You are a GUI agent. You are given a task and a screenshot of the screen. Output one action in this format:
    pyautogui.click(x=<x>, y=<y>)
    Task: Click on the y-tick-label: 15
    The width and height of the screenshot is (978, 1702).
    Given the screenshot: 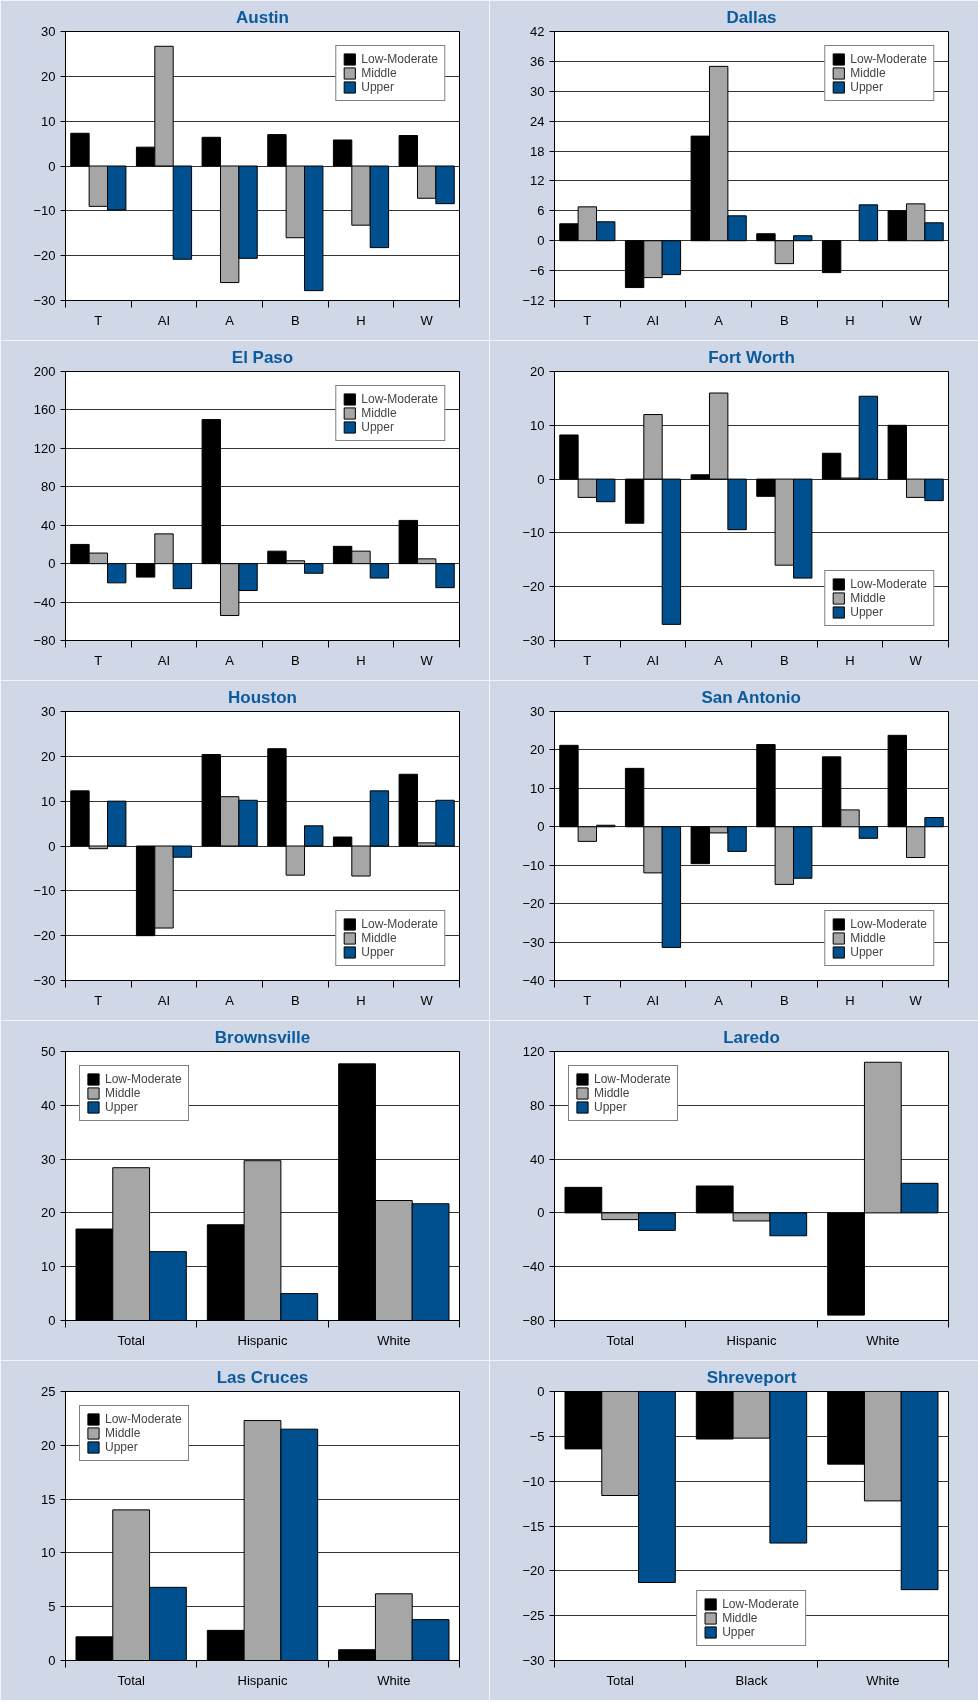 What is the action you would take?
    pyautogui.click(x=48, y=1499)
    